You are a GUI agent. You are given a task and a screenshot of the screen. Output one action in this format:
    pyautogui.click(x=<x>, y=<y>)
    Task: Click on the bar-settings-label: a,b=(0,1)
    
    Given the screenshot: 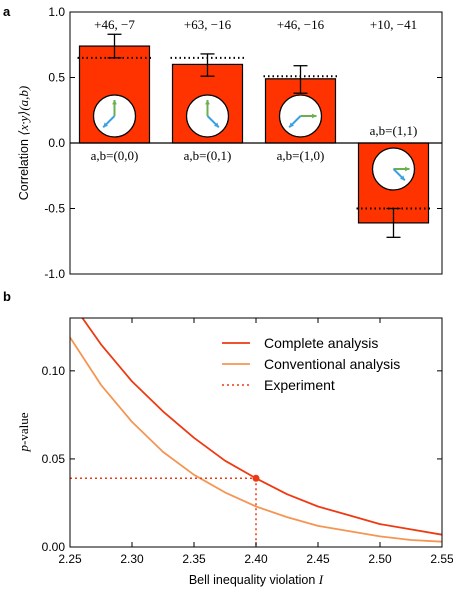 What is the action you would take?
    pyautogui.click(x=208, y=155)
    